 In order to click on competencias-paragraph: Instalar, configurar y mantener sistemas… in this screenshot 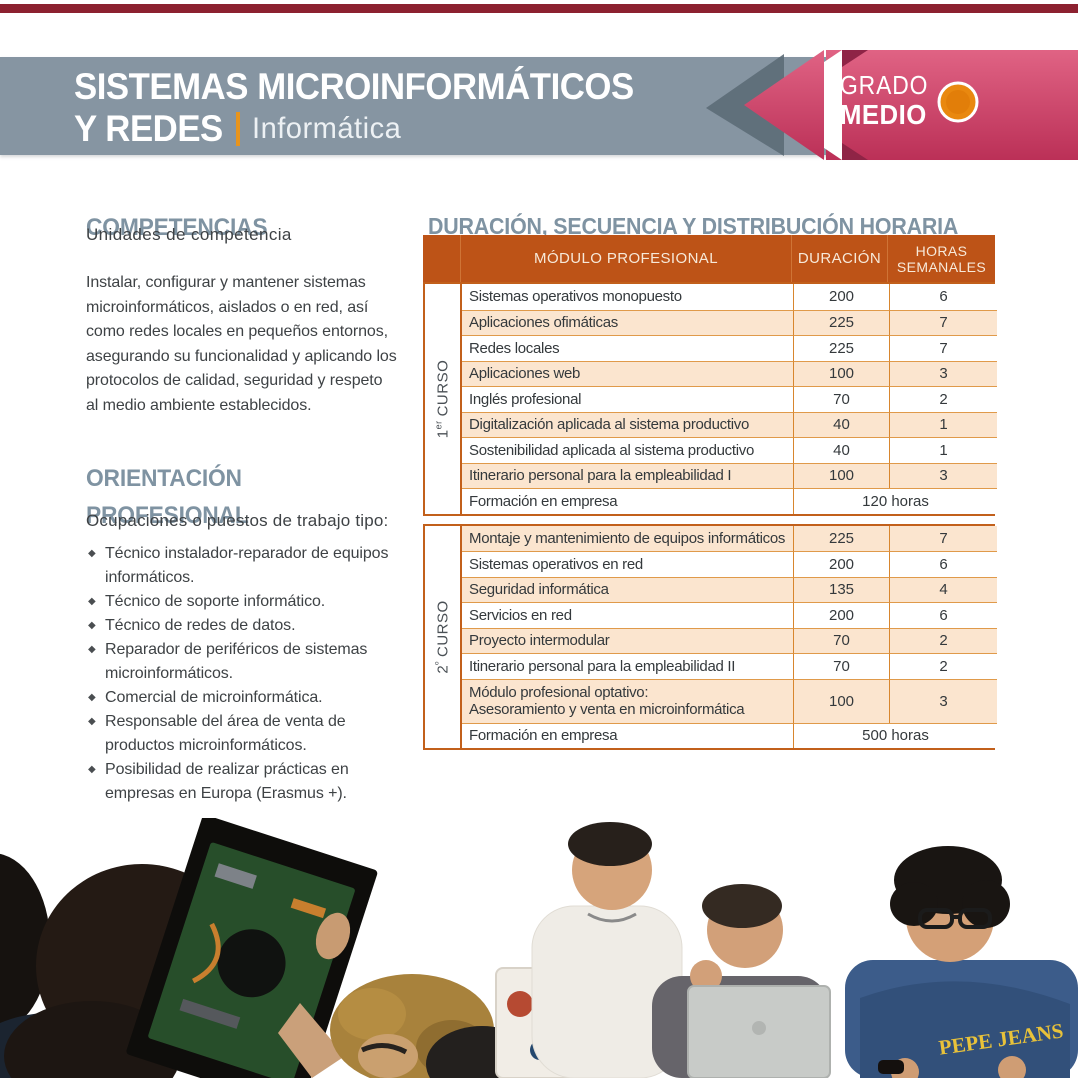, I will do `click(241, 344)`.